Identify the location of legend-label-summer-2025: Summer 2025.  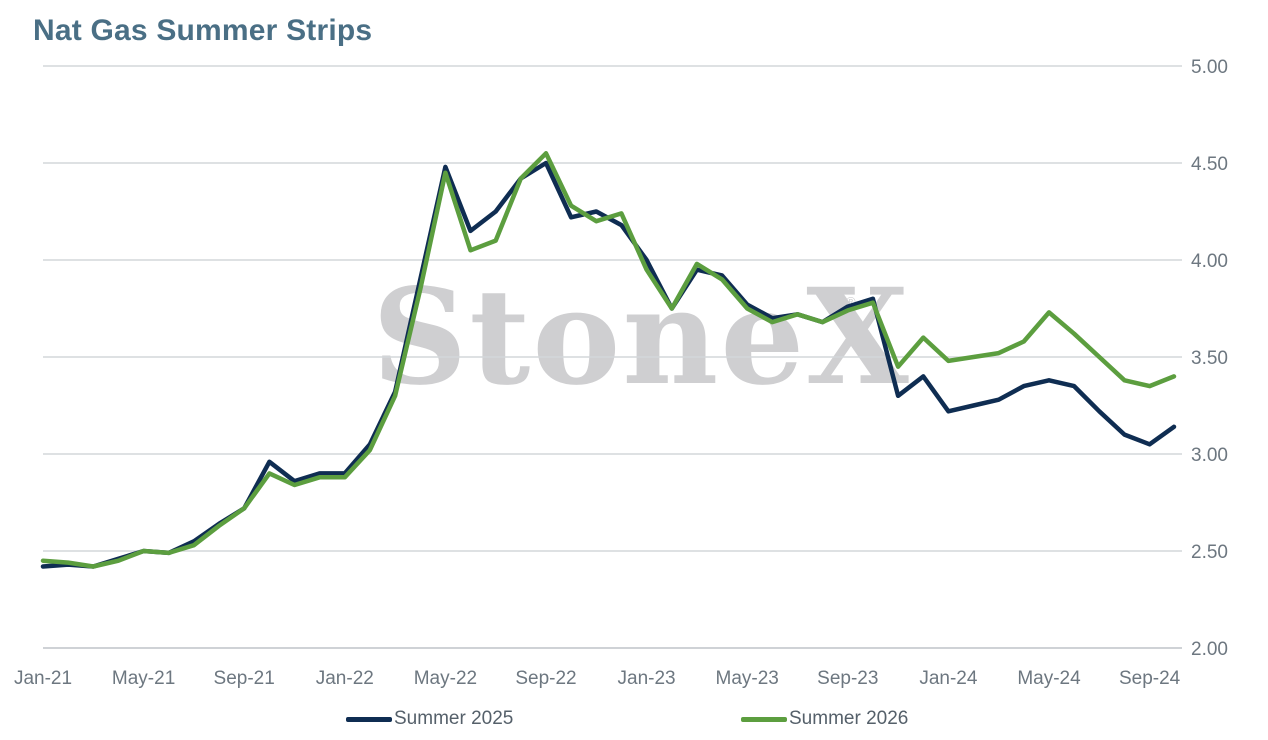
(454, 718).